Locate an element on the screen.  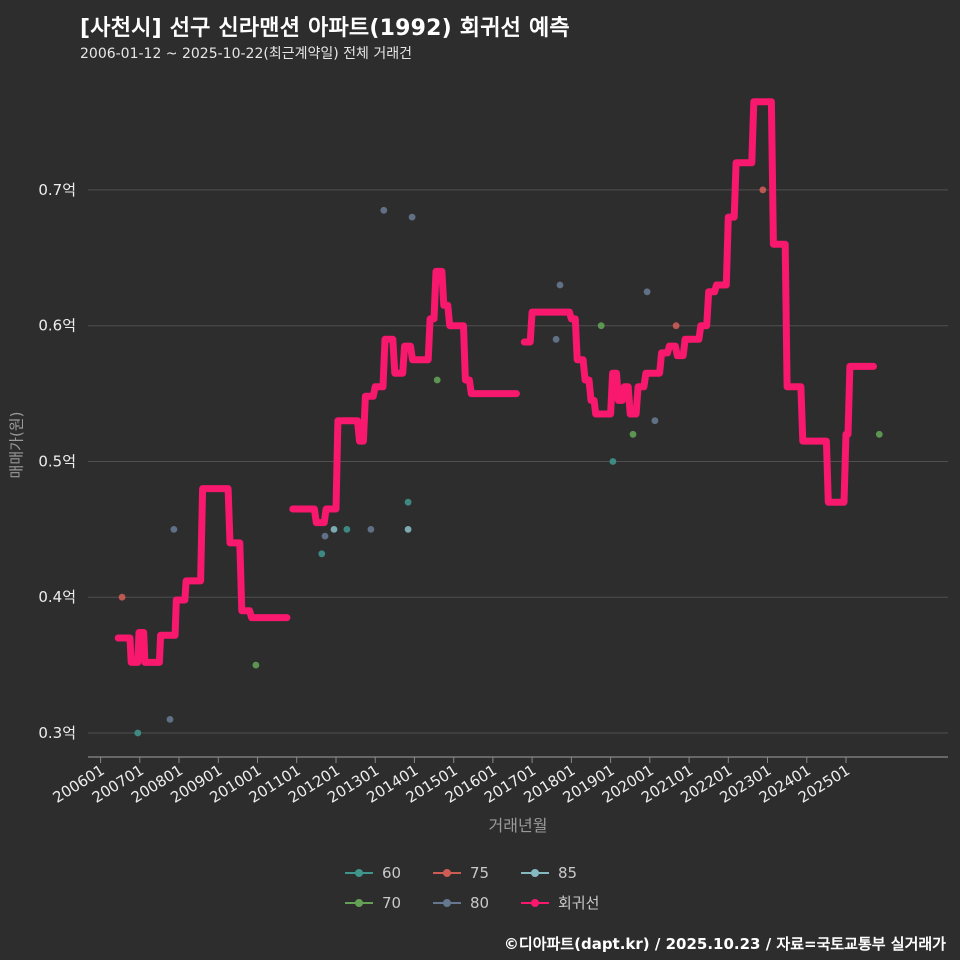
y-tick-label: 0.5억 is located at coordinates (57, 462).